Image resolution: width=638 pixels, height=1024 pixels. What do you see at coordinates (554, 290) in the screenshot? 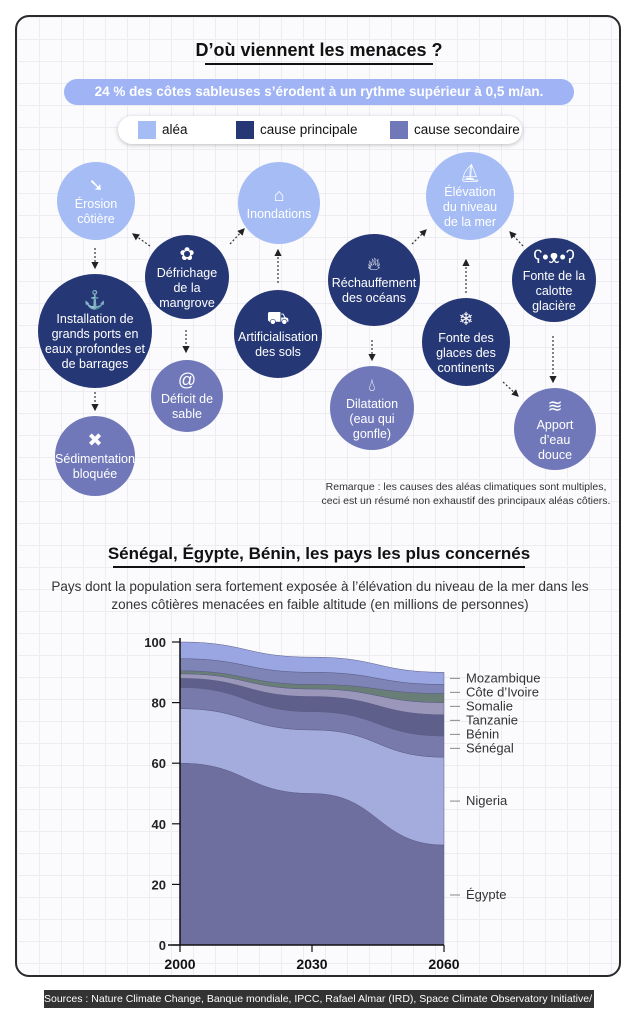
I see `node-label: Fonte de la calotte glacière` at bounding box center [554, 290].